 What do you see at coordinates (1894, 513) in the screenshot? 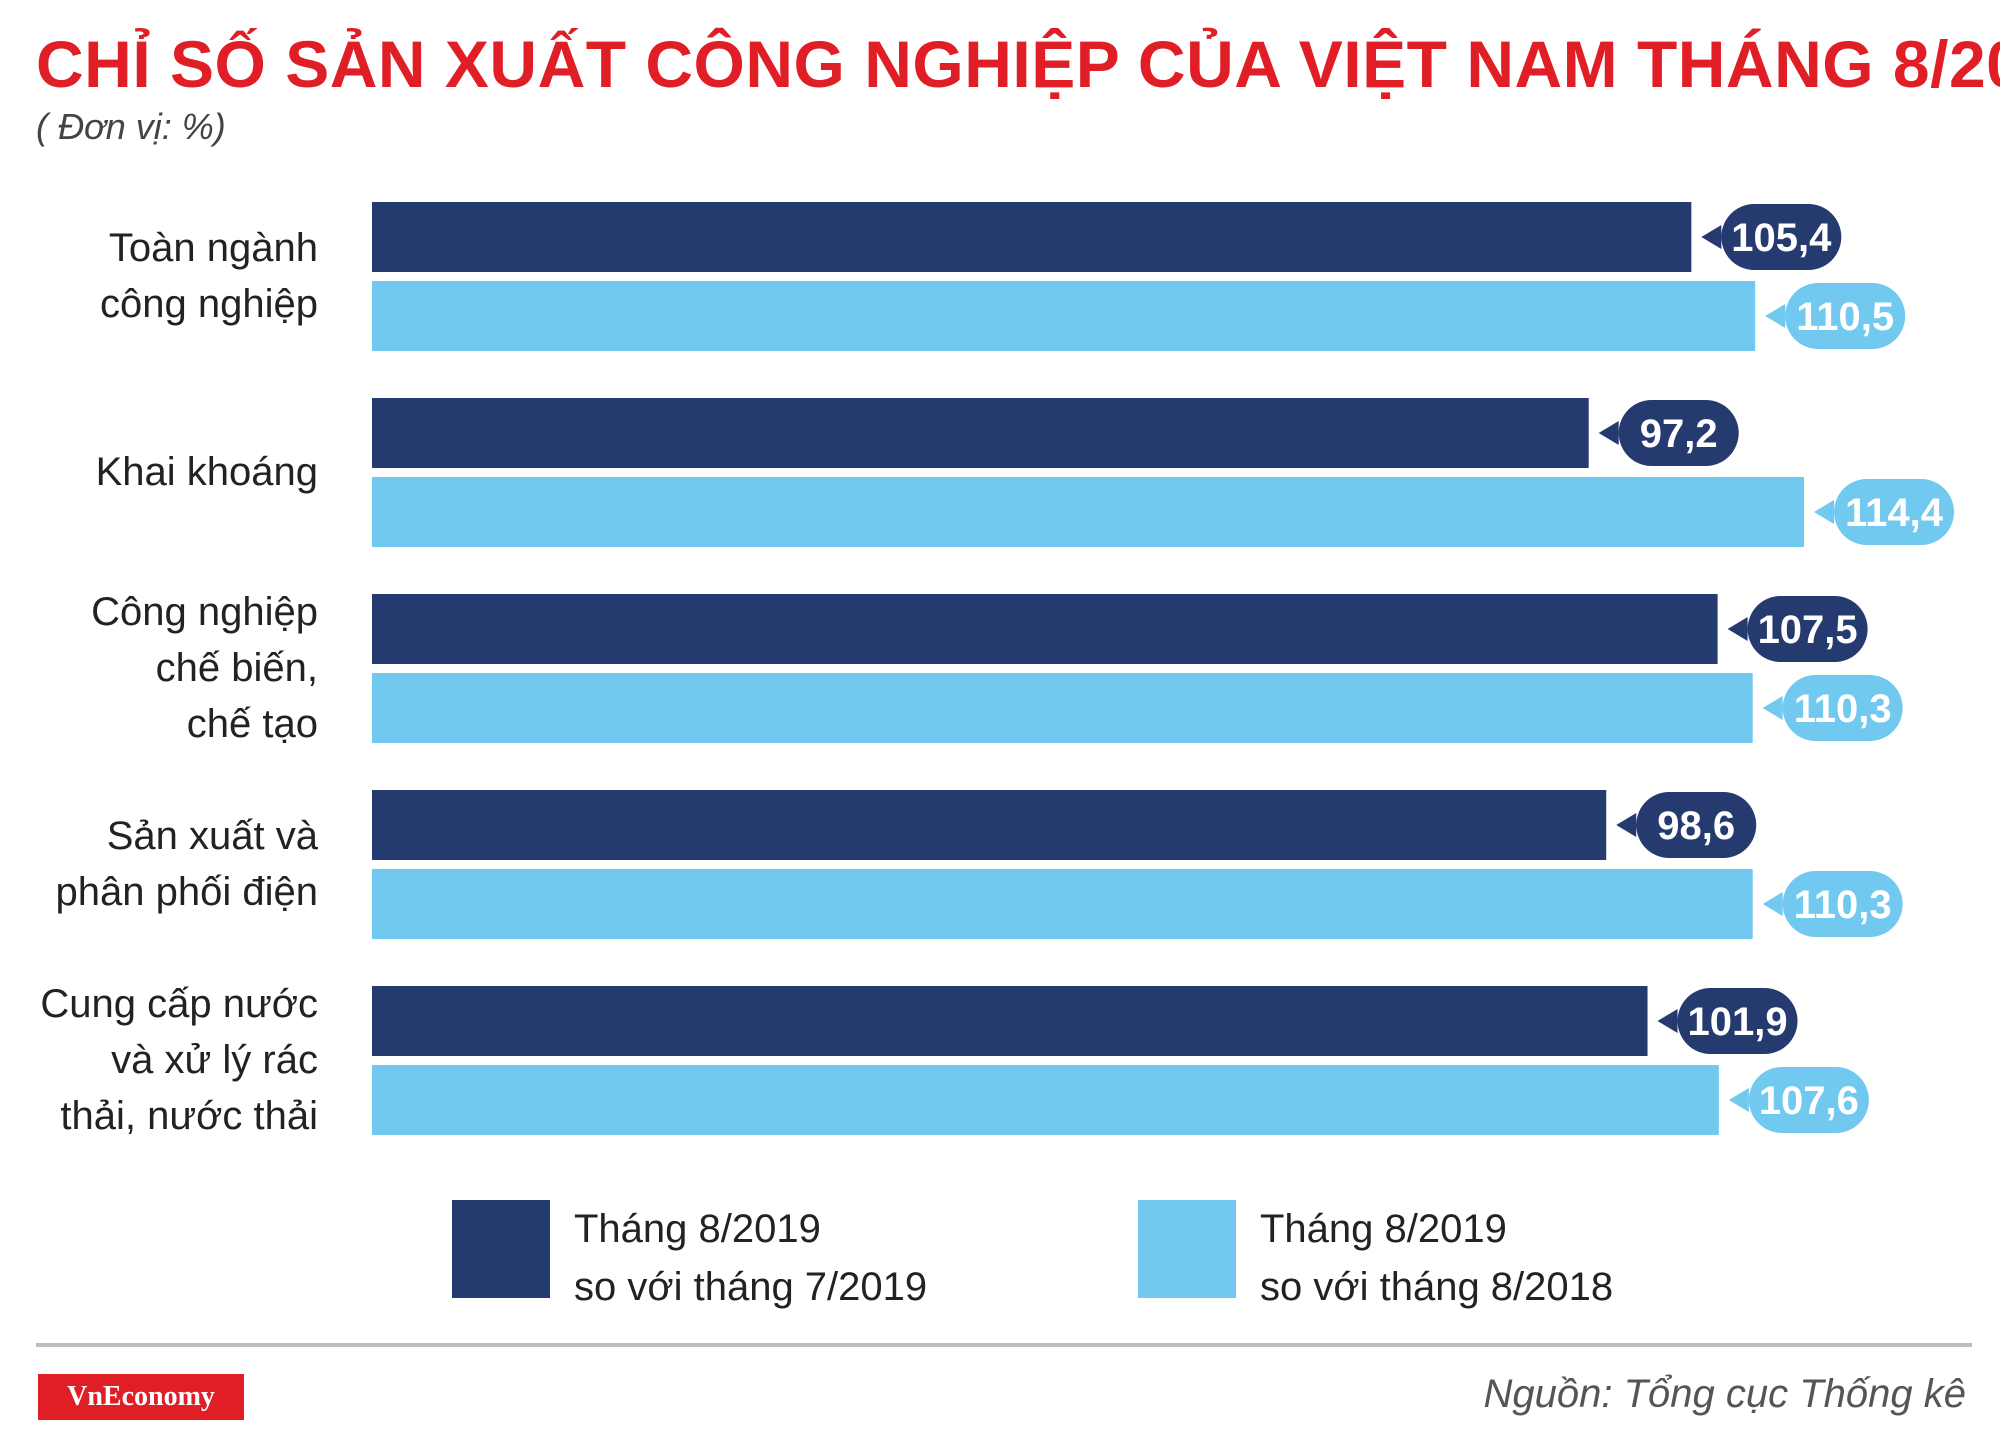
I see `data-label: 114,4` at bounding box center [1894, 513].